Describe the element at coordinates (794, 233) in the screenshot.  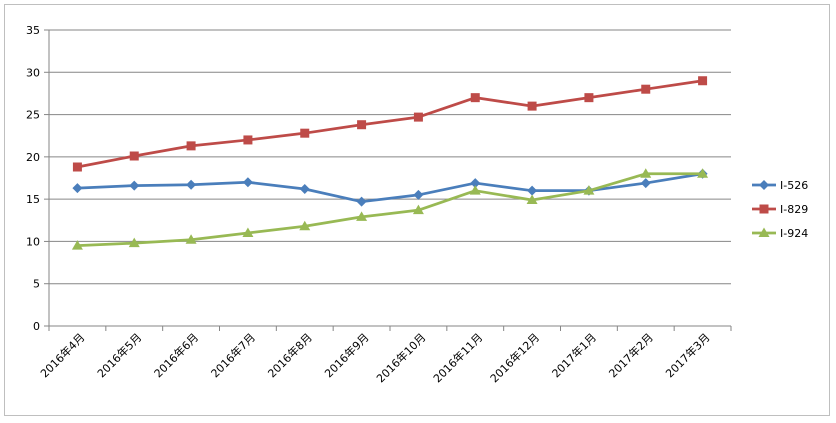
I see `legend-label: I-924` at that location.